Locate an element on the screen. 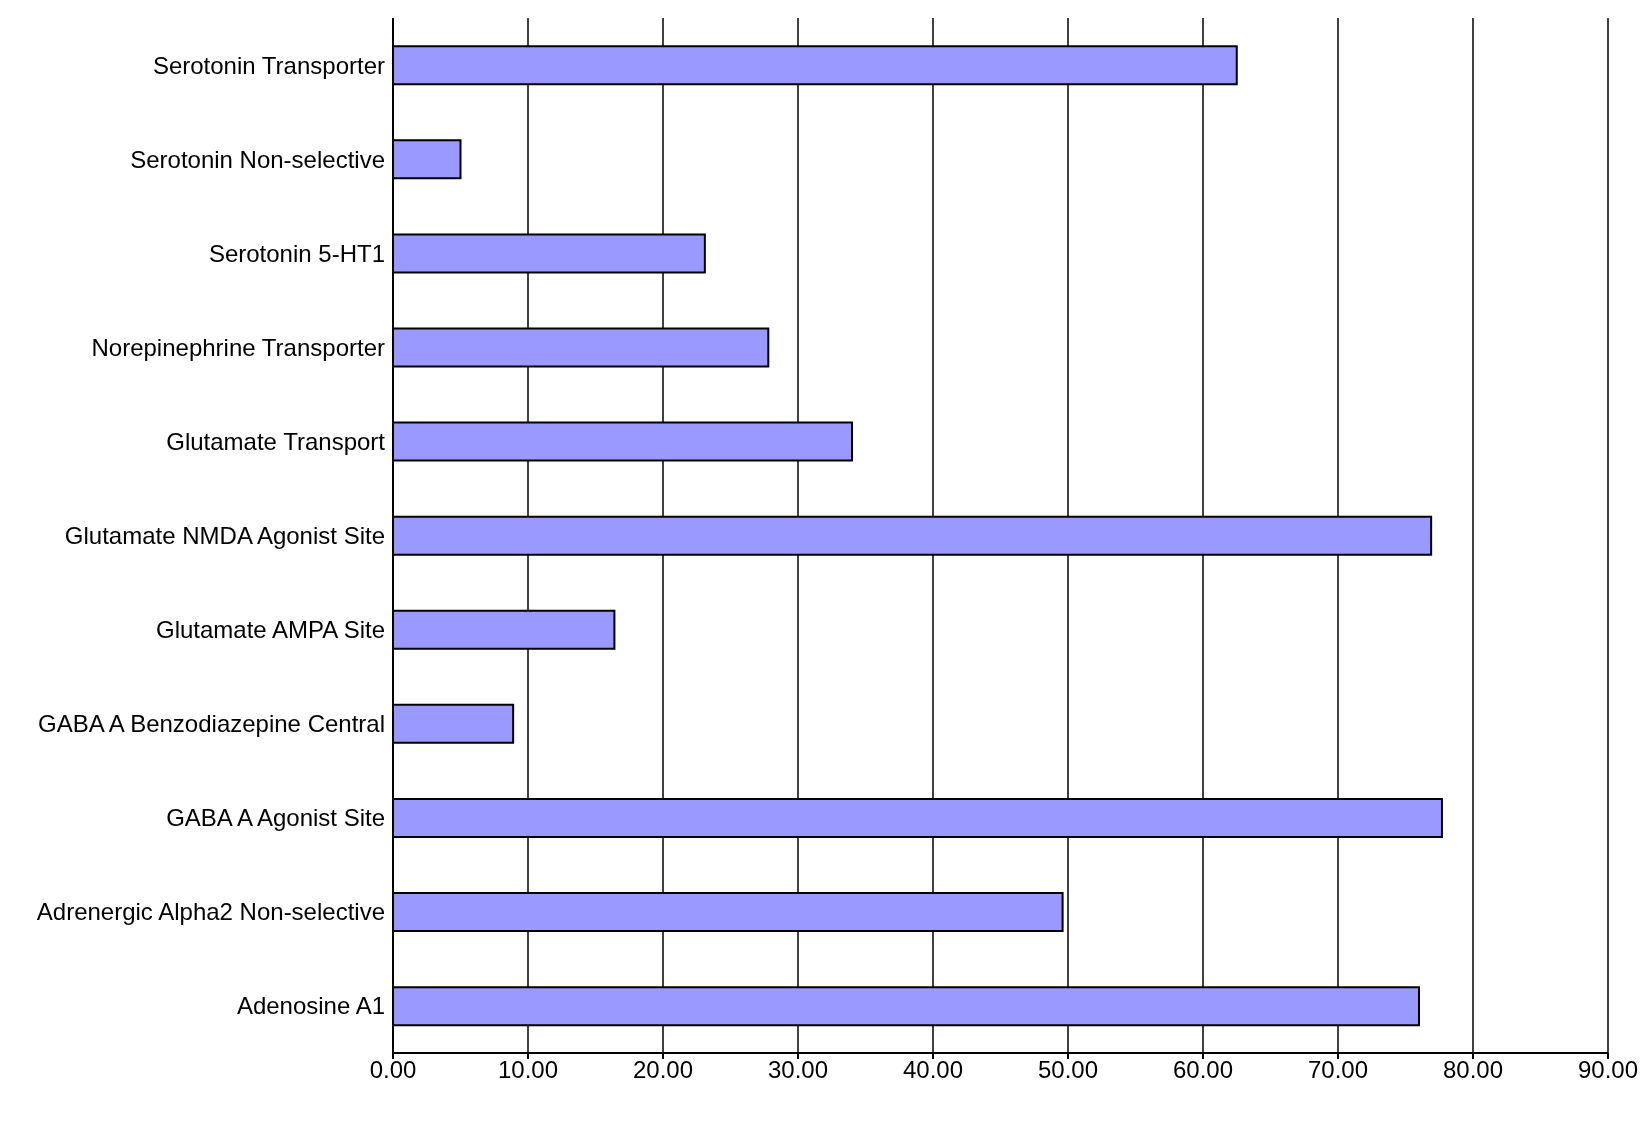 This screenshot has height=1127, width=1652. y-tick-label: Serotonin Non-selective is located at coordinates (257, 159).